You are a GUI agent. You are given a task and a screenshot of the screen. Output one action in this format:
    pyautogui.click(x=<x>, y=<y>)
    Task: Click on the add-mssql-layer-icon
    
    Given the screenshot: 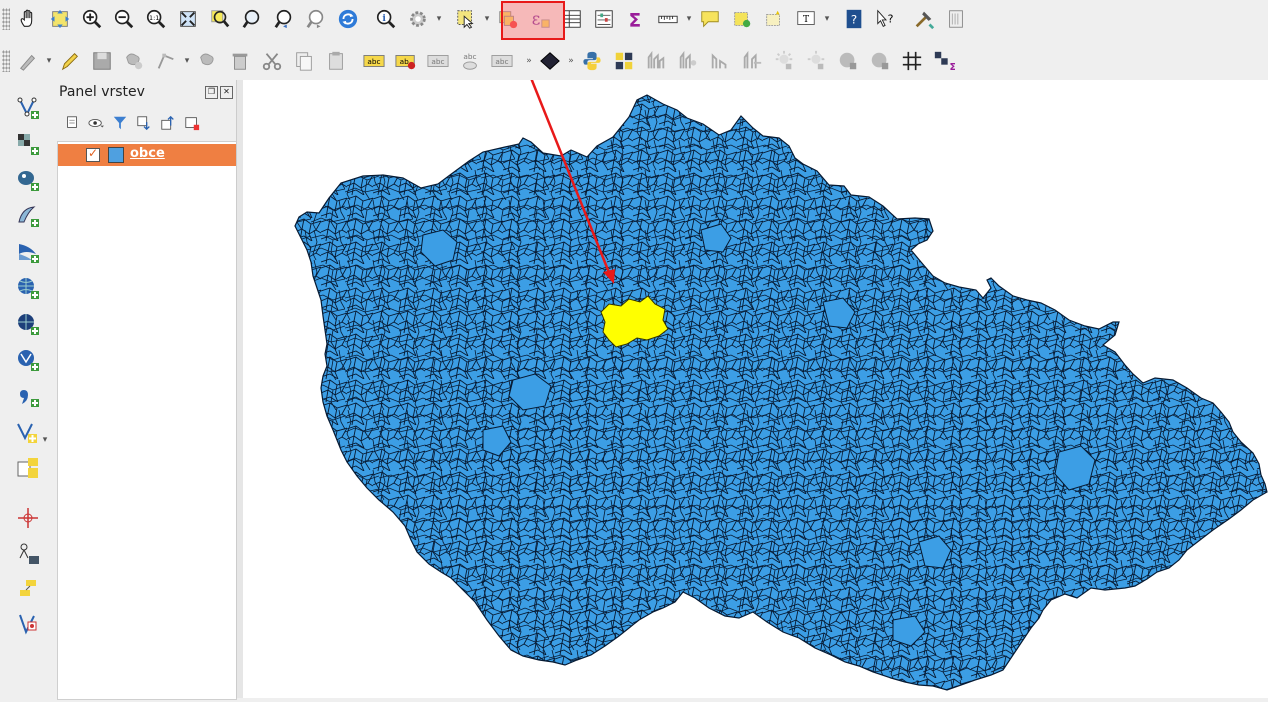 What is the action you would take?
    pyautogui.click(x=28, y=252)
    